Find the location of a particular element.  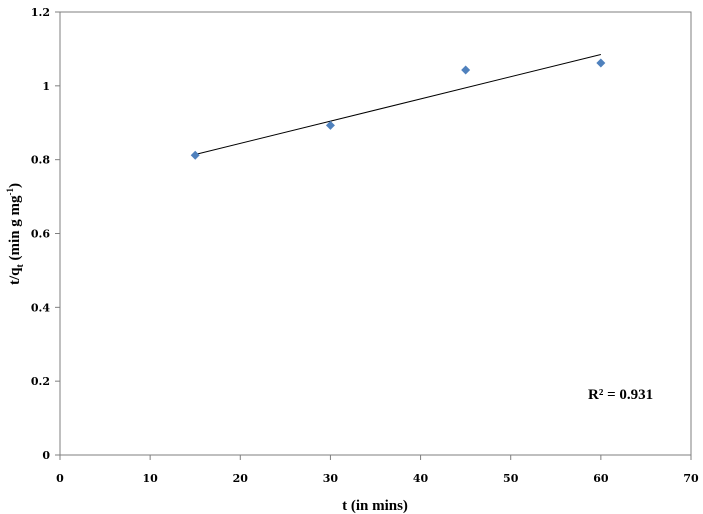

x-axis-ticks: 0 10 20 30 40 50 60 70 is located at coordinates (377, 470).